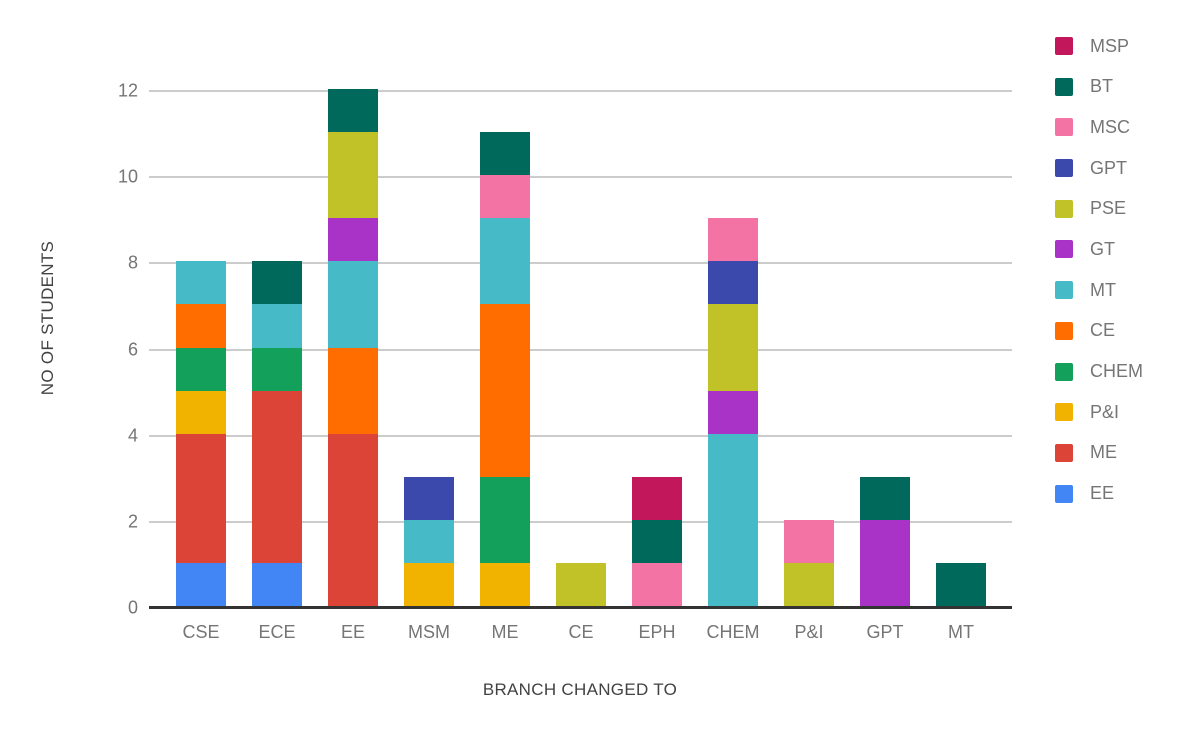  Describe the element at coordinates (127, 90) in the screenshot. I see `y-tick-label-12: 12` at that location.